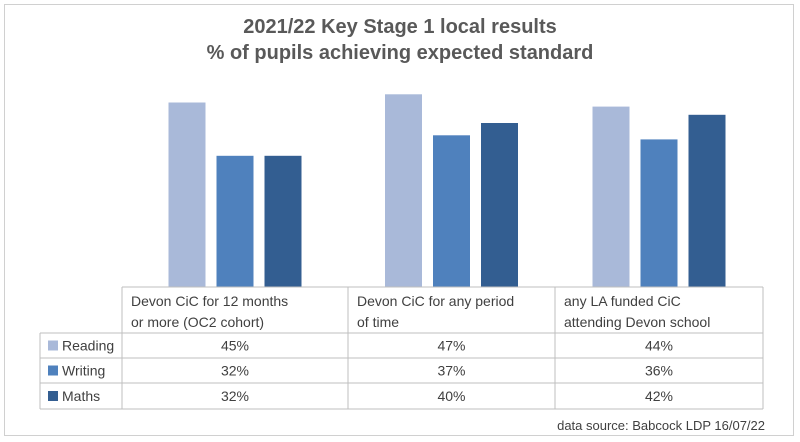  I want to click on data-value-label: 44%, so click(659, 346).